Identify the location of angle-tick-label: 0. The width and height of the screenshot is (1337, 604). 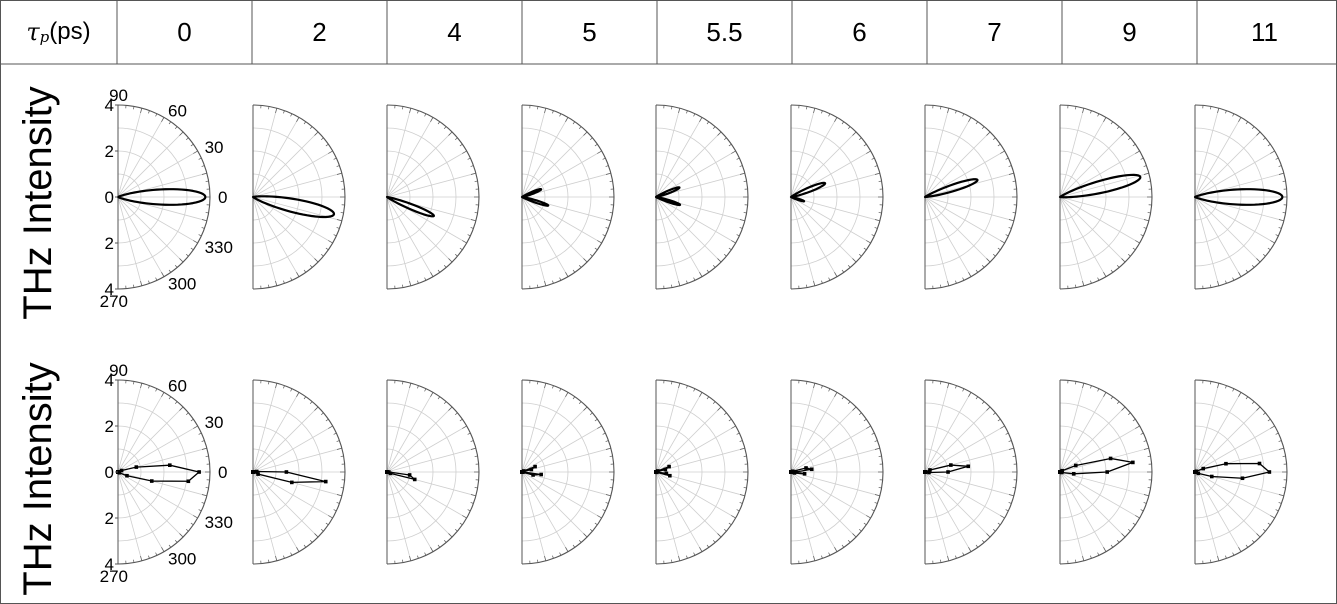
(222, 197).